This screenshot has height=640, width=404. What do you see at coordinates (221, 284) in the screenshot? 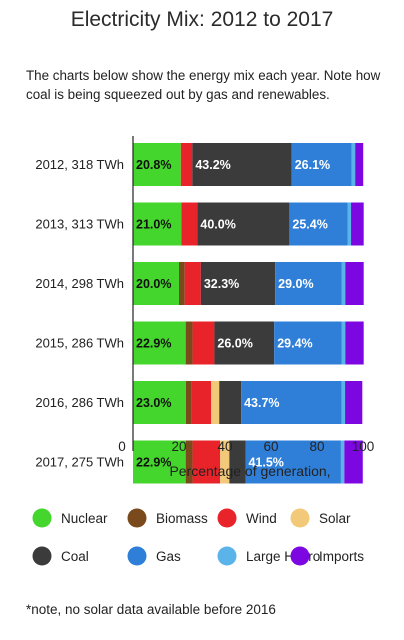
I see `value-label-coal: 32.3%` at bounding box center [221, 284].